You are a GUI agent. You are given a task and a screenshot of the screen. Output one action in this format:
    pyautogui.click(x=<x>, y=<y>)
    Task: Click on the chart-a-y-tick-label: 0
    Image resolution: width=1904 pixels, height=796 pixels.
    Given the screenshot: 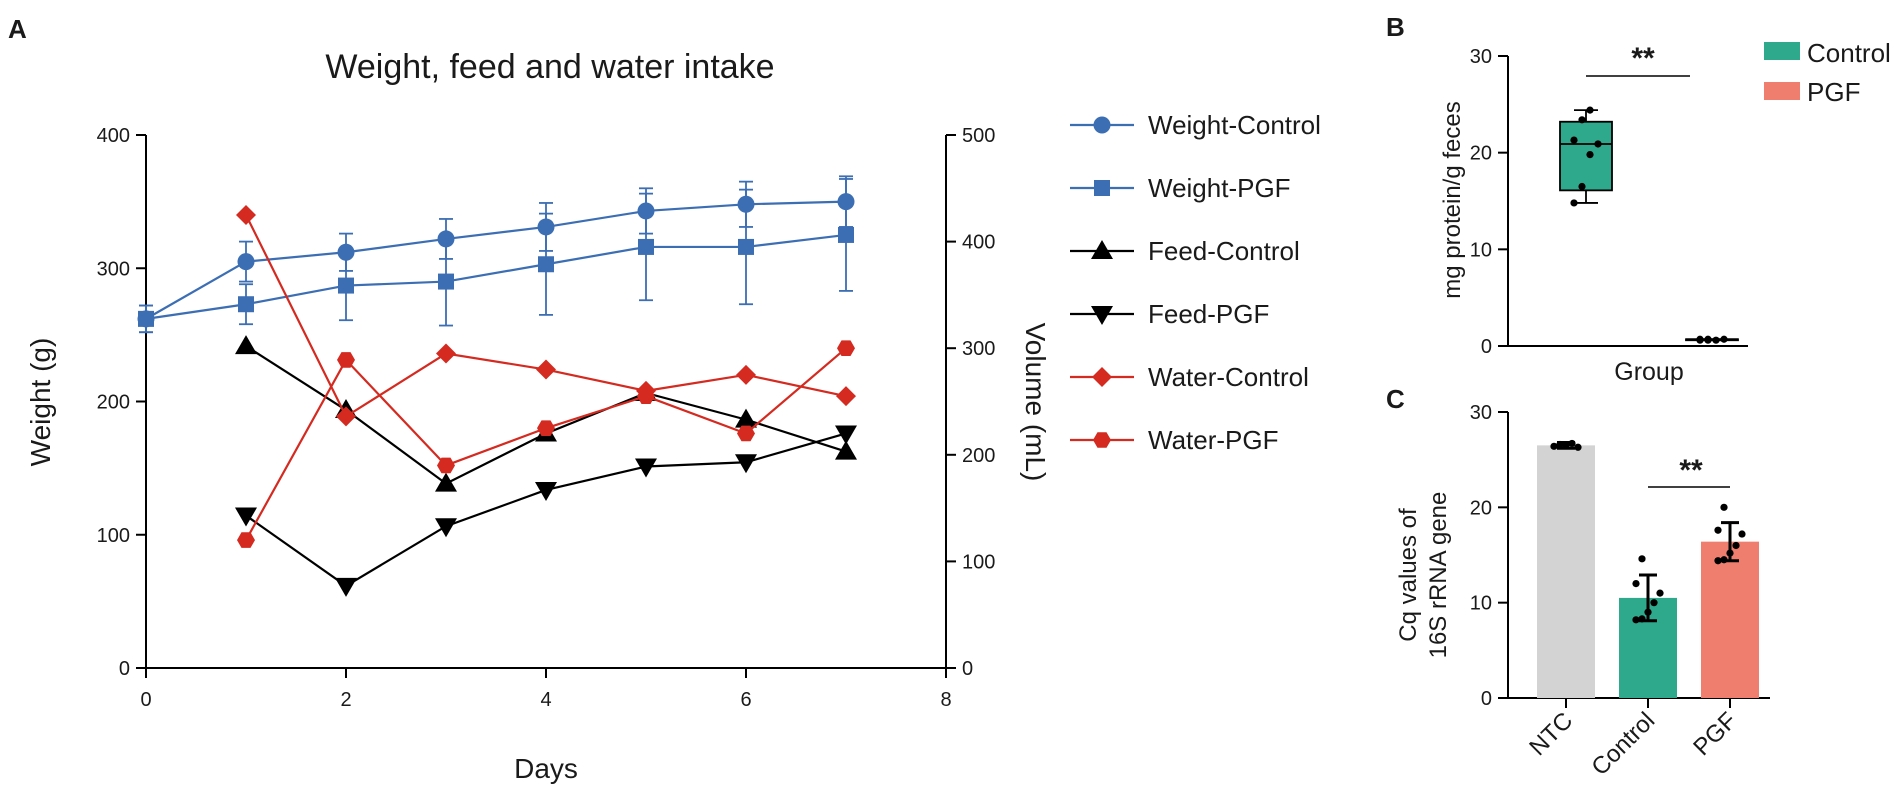 What is the action you would take?
    pyautogui.click(x=124, y=669)
    